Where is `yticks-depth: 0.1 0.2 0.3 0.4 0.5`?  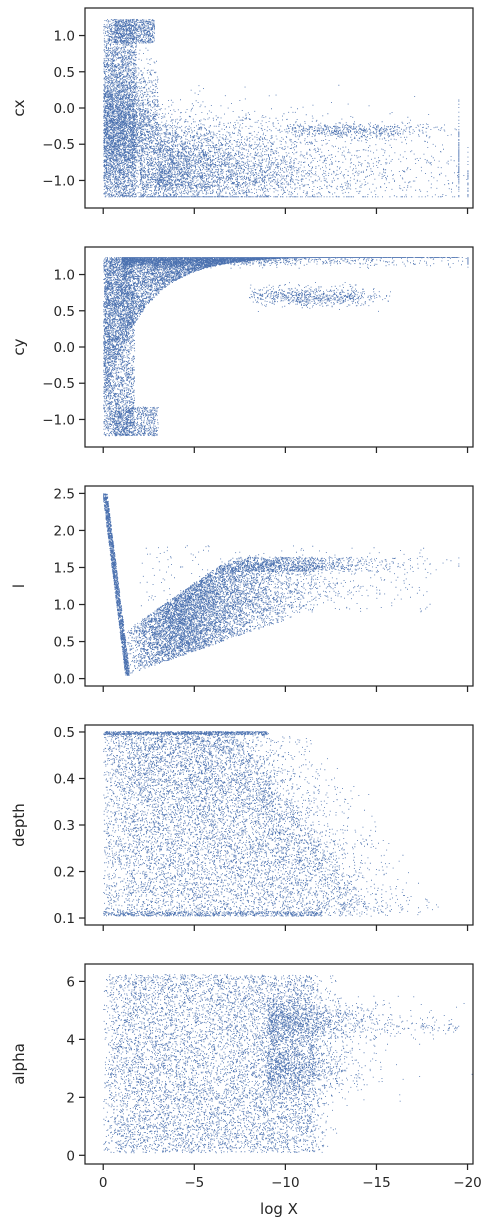
yticks-depth: 0.1 0.2 0.3 0.4 0.5 is located at coordinates (69, 826).